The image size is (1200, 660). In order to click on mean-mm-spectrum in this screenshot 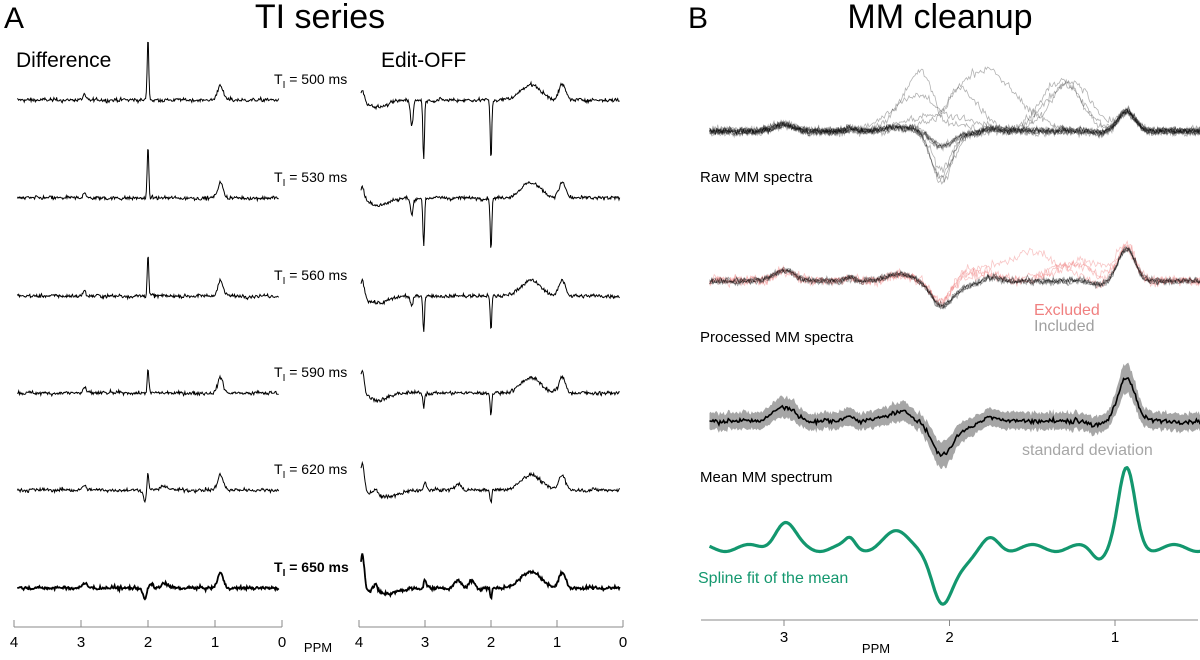, I will do `click(954, 415)`.